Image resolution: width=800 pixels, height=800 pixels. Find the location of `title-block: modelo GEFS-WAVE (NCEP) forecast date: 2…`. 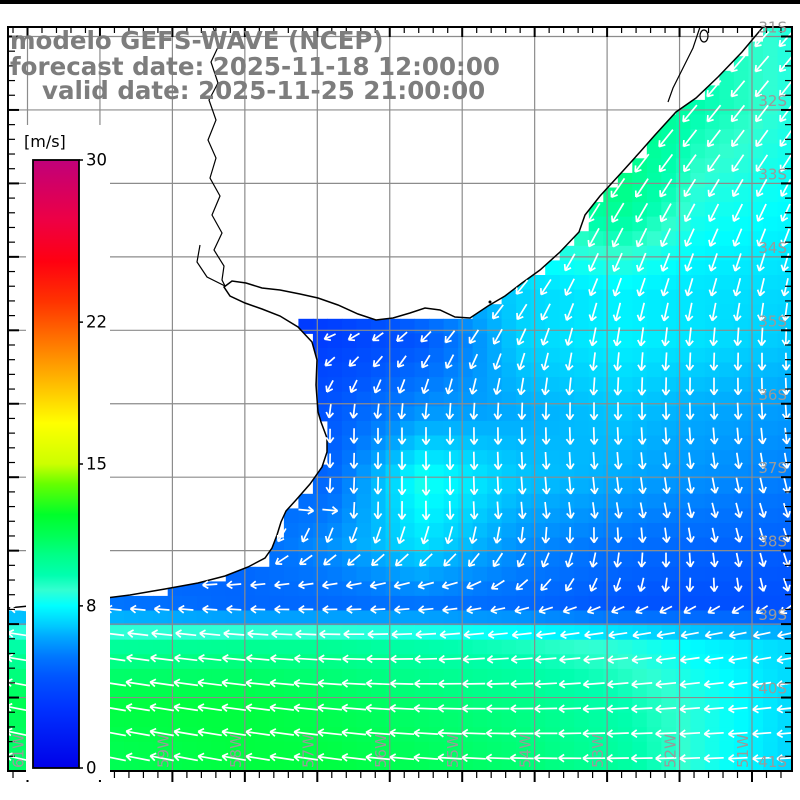

title-block: modelo GEFS-WAVE (NCEP) forecast date: 2… is located at coordinates (255, 65).